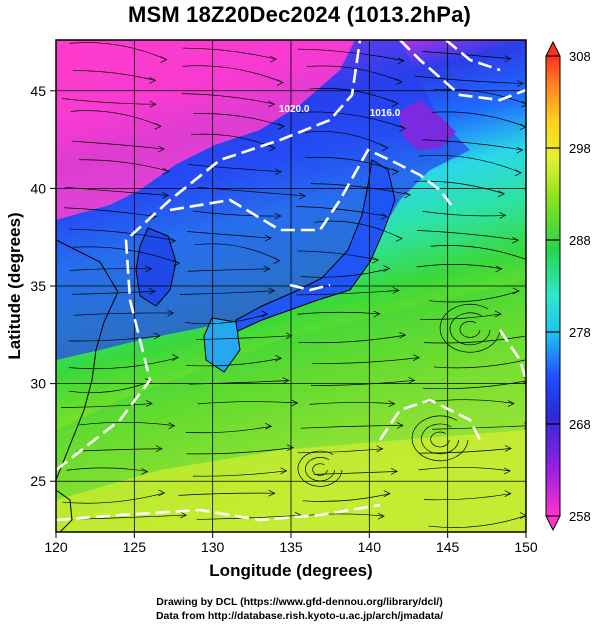 The width and height of the screenshot is (599, 625). Describe the element at coordinates (526, 547) in the screenshot. I see `x-tick-label: 150` at that location.